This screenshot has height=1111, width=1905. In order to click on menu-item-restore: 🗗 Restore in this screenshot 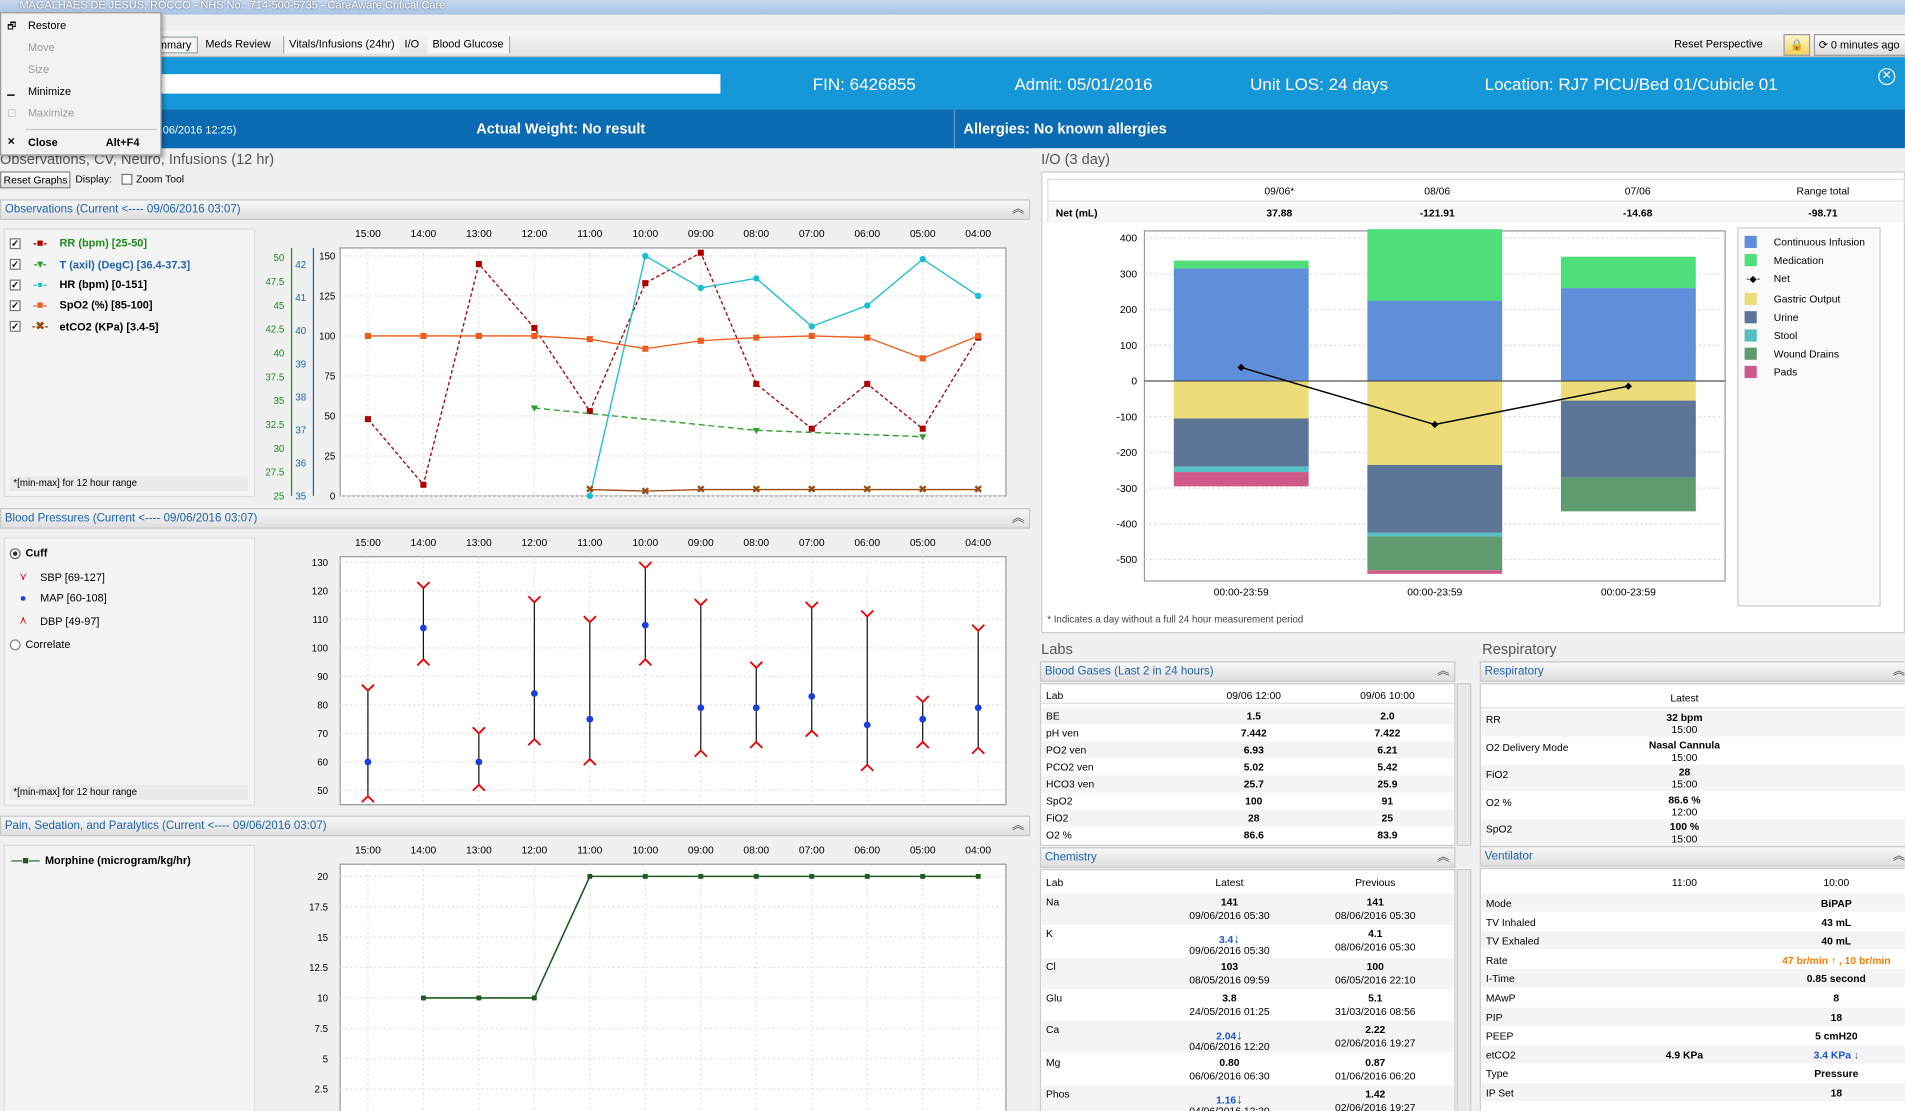, I will do `click(80, 27)`.